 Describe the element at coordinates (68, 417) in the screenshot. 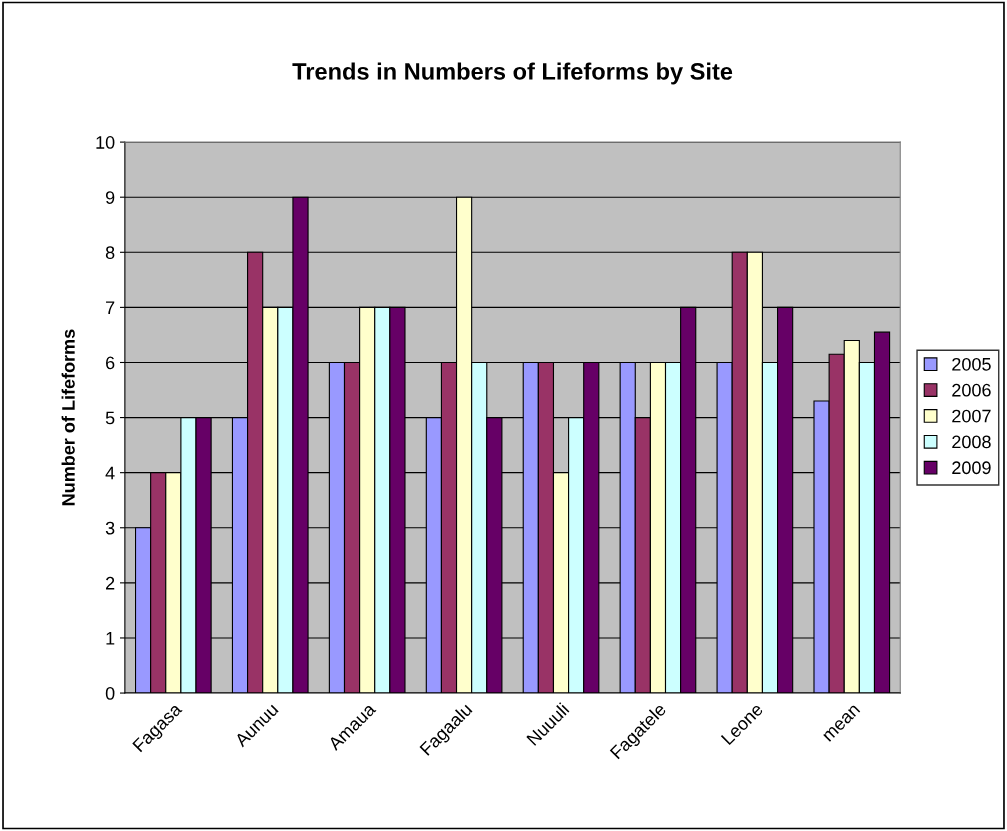

I see `y-axis-title: Number of Lifeforms` at that location.